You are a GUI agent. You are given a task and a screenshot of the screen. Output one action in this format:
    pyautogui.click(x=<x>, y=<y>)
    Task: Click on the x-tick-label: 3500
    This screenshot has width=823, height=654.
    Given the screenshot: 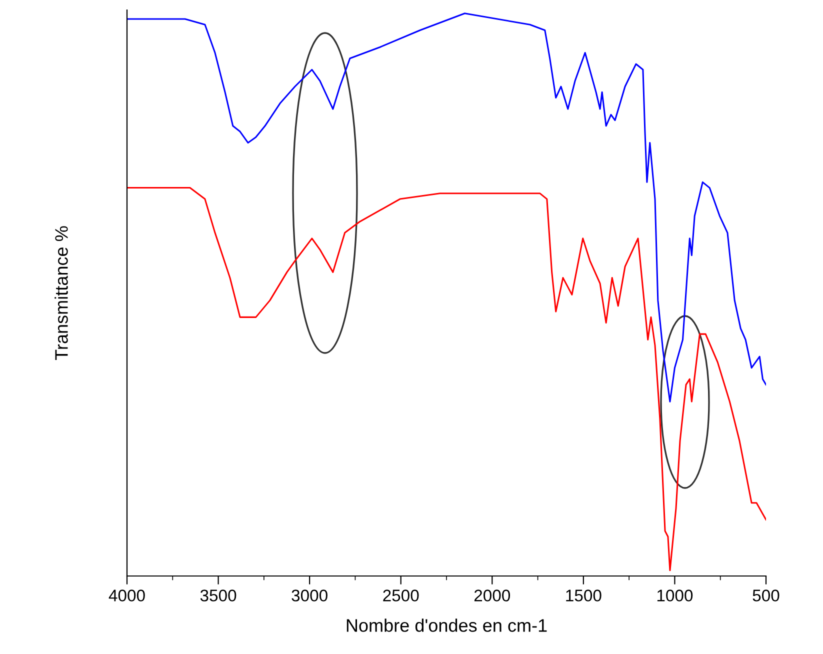 What is the action you would take?
    pyautogui.click(x=218, y=596)
    